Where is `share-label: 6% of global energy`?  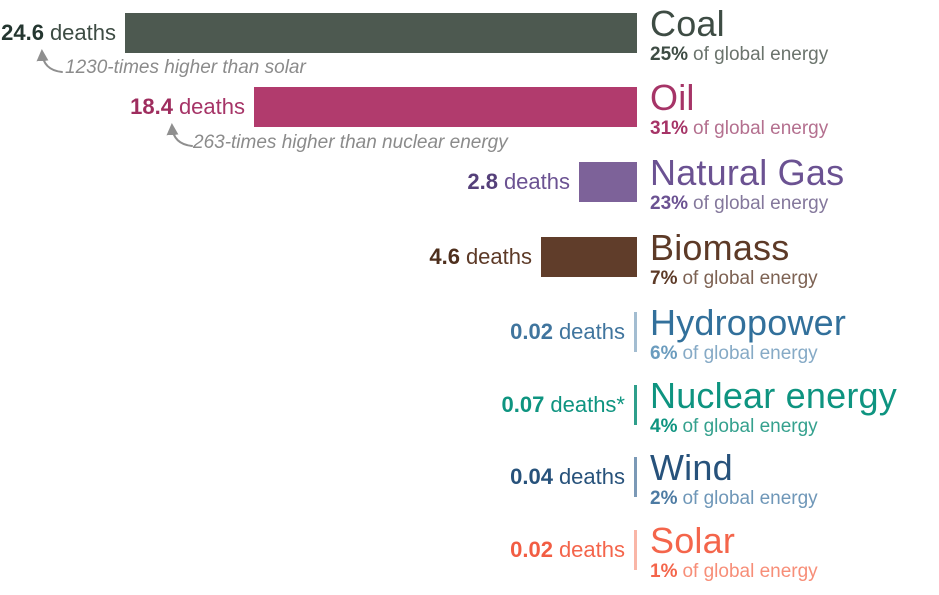
share-label: 6% of global energy is located at coordinates (734, 354).